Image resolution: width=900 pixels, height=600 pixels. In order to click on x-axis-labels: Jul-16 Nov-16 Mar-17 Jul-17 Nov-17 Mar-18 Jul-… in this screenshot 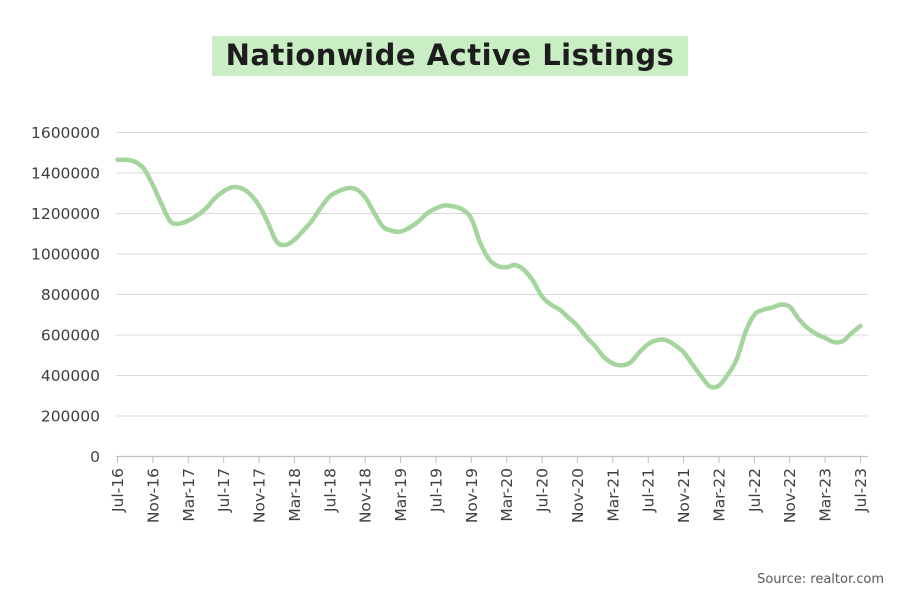, I will do `click(489, 495)`.